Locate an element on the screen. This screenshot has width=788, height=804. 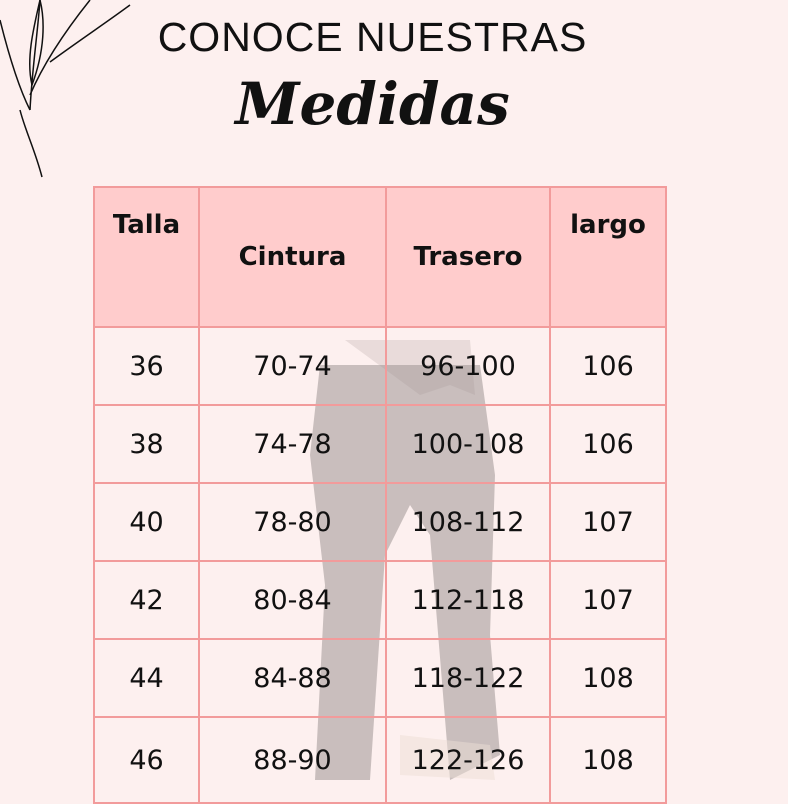
botanical-line-art-icon is located at coordinates (65, 89).